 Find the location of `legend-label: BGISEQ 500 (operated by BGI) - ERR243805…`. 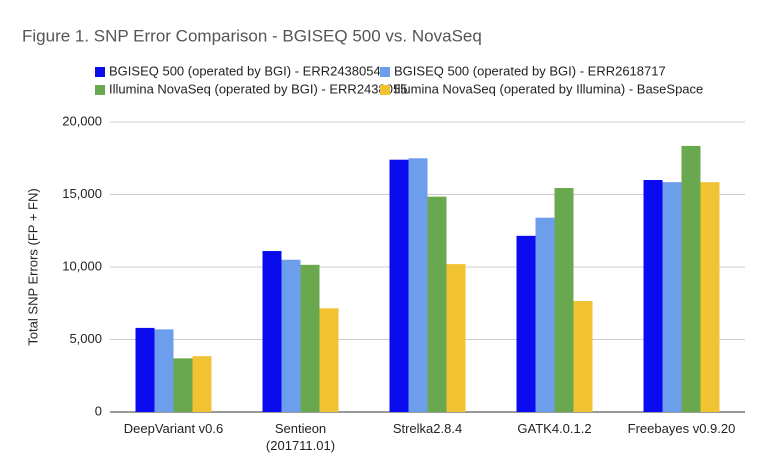

legend-label: BGISEQ 500 (operated by BGI) - ERR243805… is located at coordinates (245, 70).